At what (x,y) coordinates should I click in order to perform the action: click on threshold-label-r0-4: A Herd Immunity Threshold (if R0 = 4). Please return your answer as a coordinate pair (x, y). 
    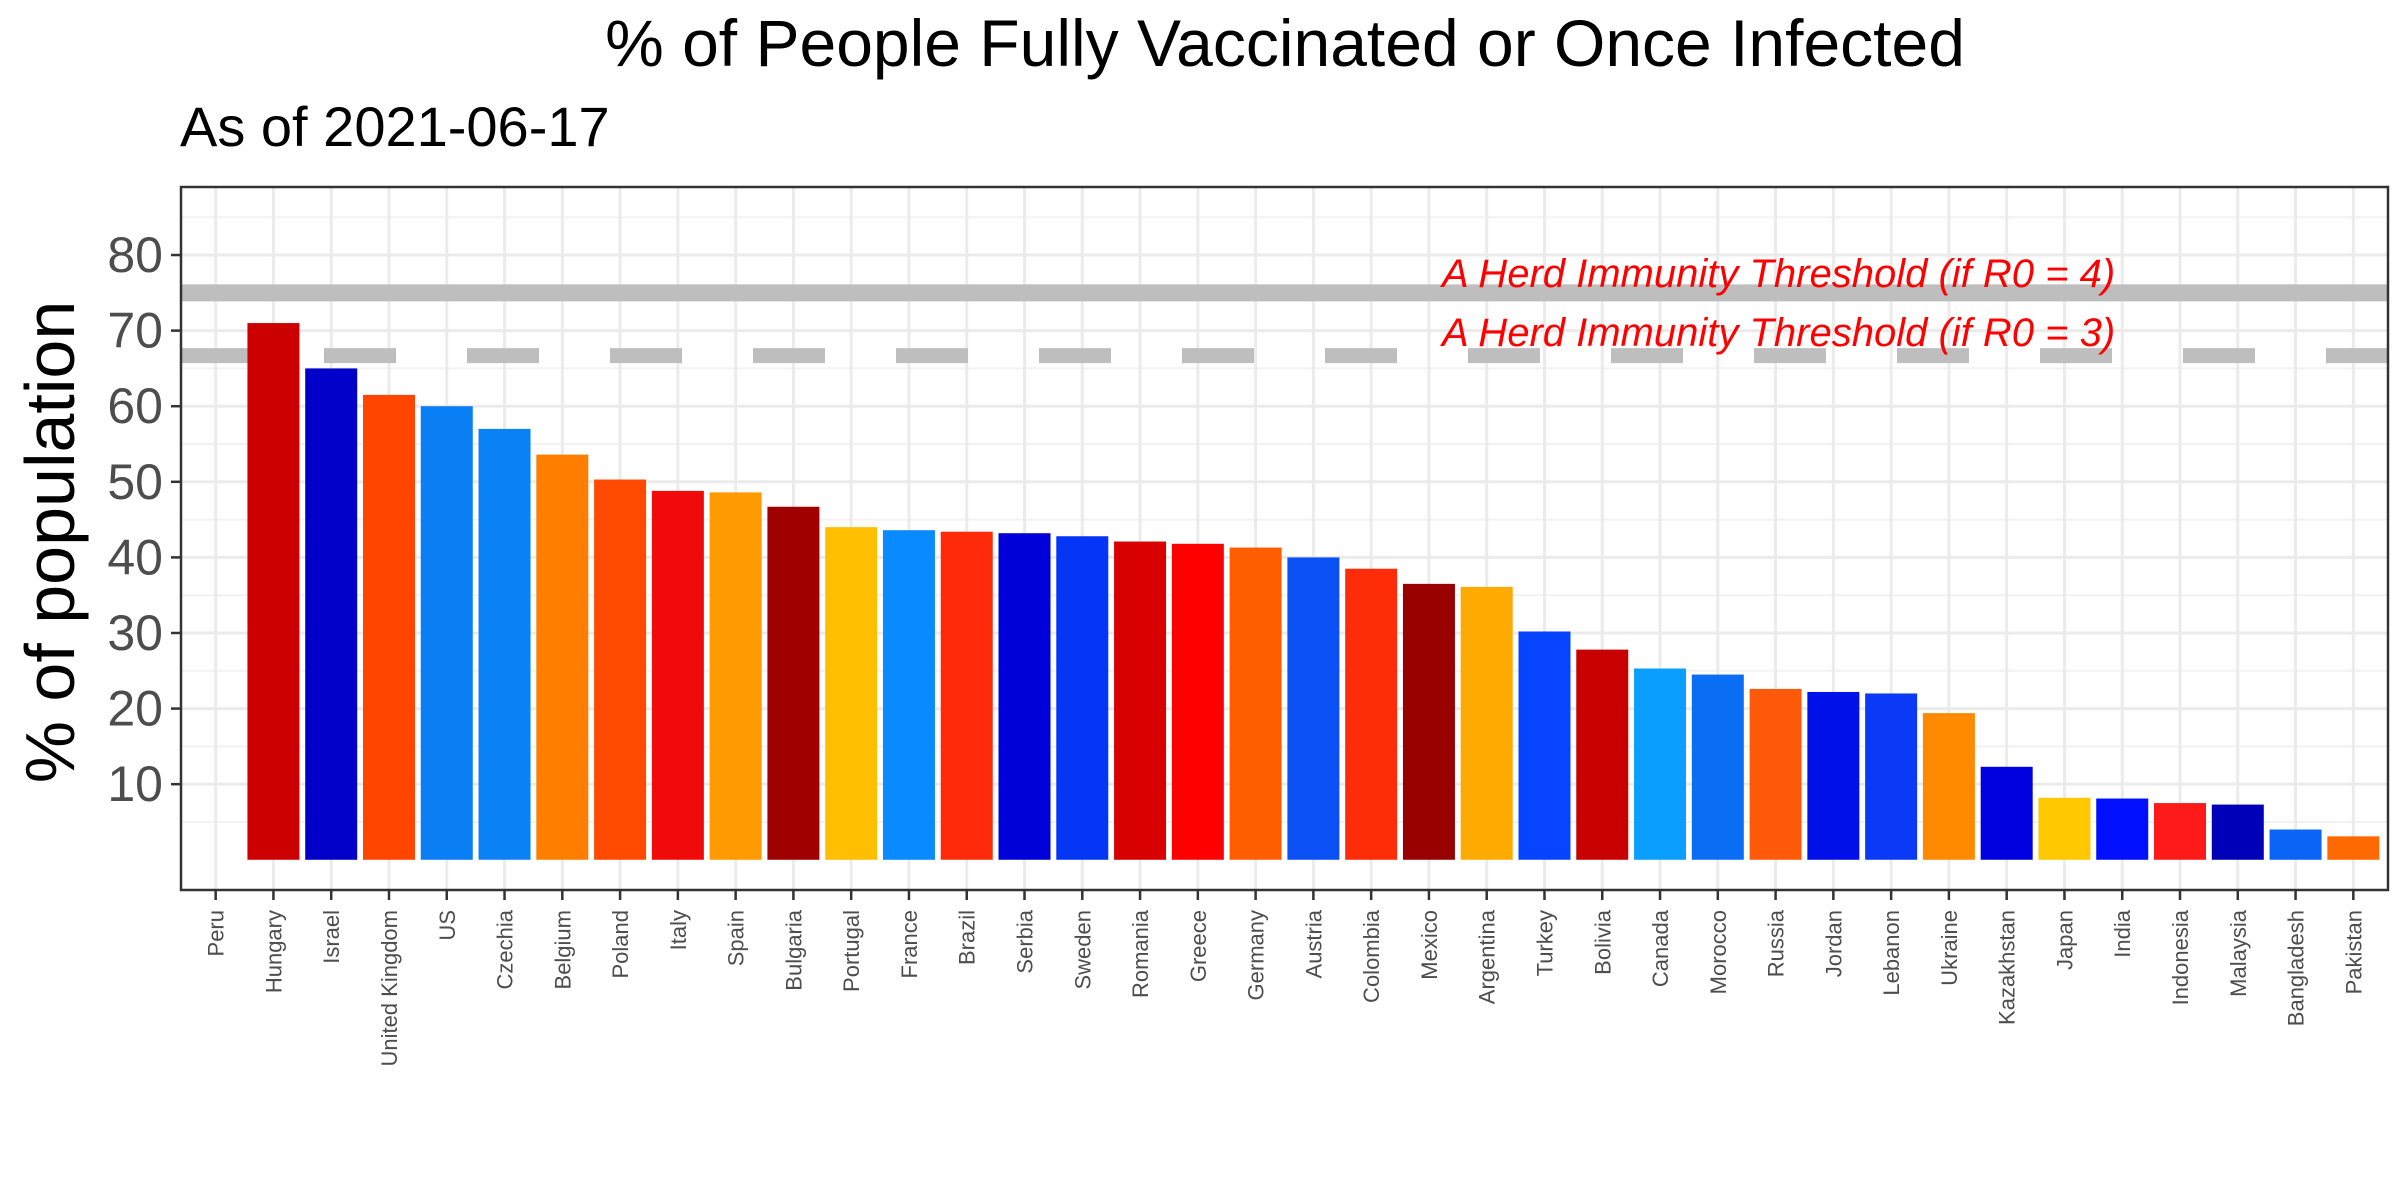
    Looking at the image, I should click on (1777, 274).